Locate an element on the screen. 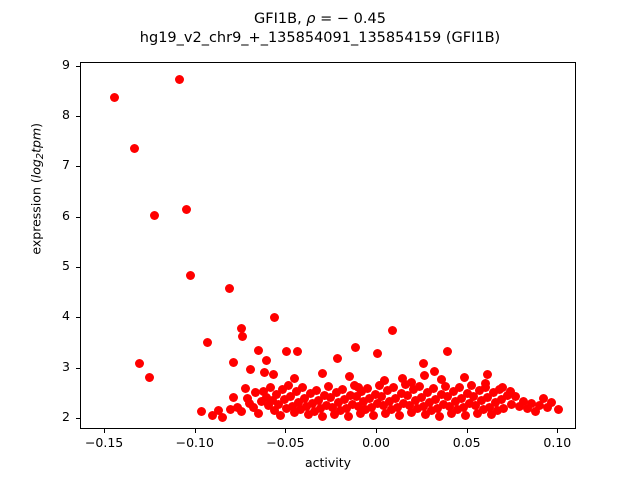 This screenshot has height=480, width=640. y-tick-label: 5 is located at coordinates (66, 265).